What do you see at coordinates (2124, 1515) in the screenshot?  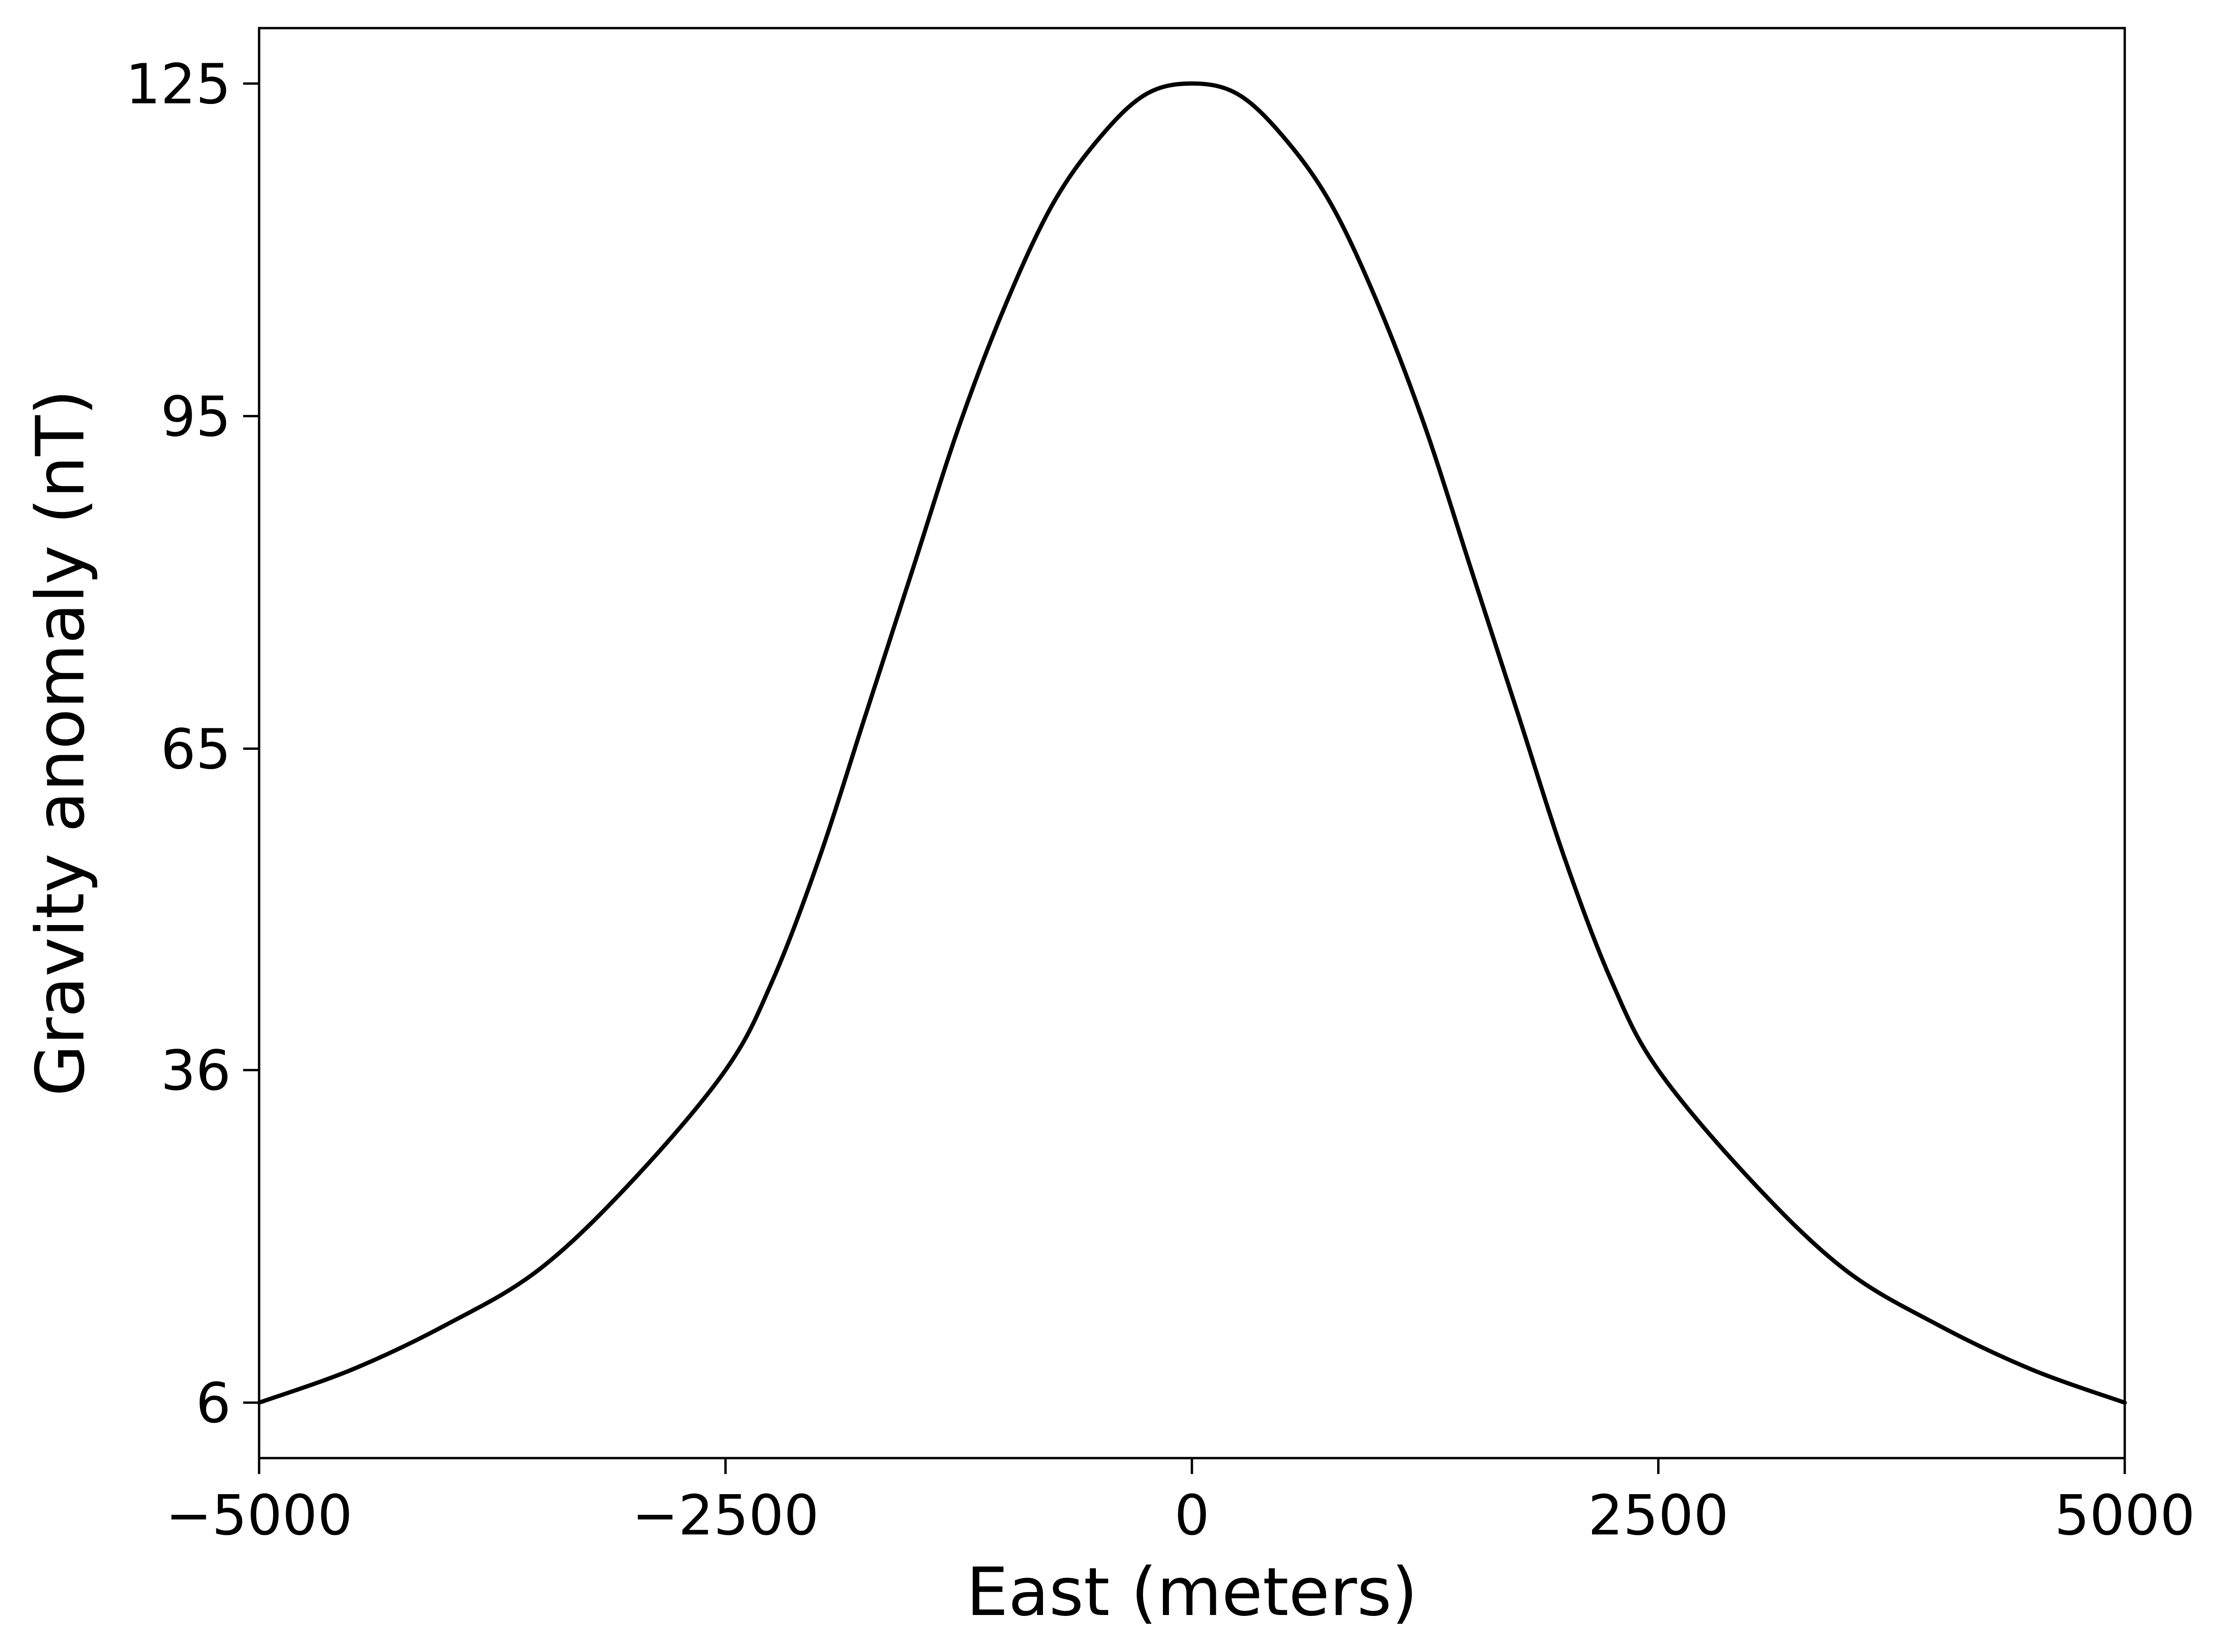 I see `x-tick-label: 5000` at bounding box center [2124, 1515].